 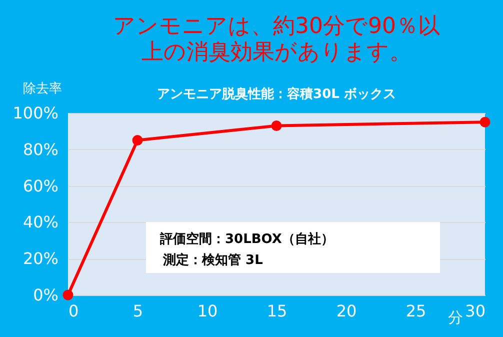 What do you see at coordinates (277, 311) in the screenshot?
I see `x-tick-label: 15` at bounding box center [277, 311].